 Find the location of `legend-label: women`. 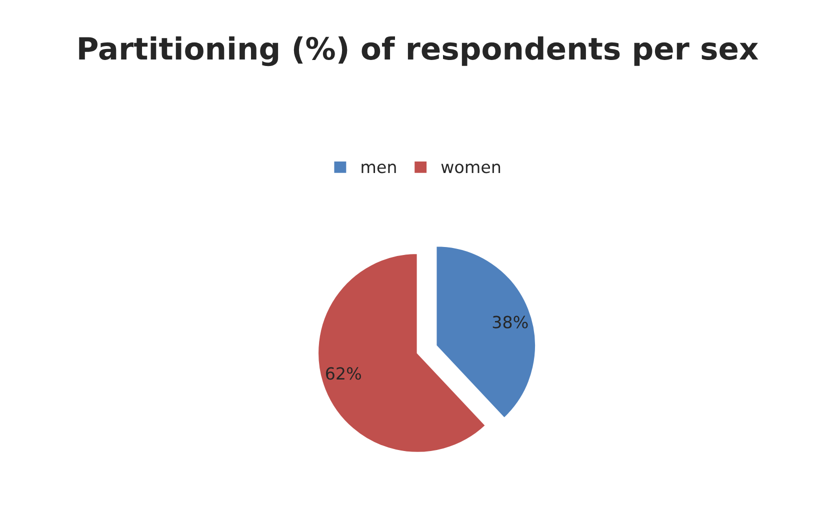

legend-label: women is located at coordinates (470, 169).